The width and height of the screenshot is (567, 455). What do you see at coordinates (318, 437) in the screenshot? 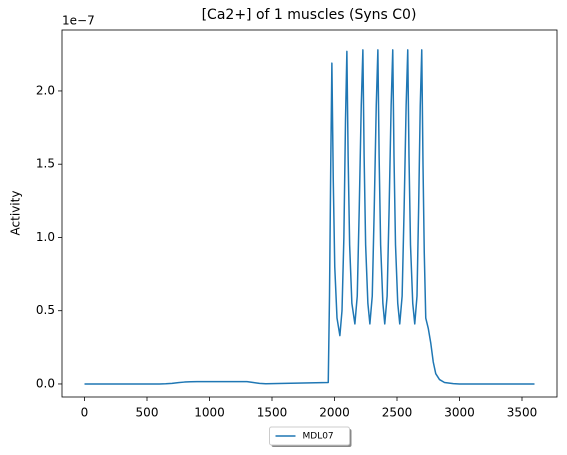
I see `legend-label: MDL07` at bounding box center [318, 437].